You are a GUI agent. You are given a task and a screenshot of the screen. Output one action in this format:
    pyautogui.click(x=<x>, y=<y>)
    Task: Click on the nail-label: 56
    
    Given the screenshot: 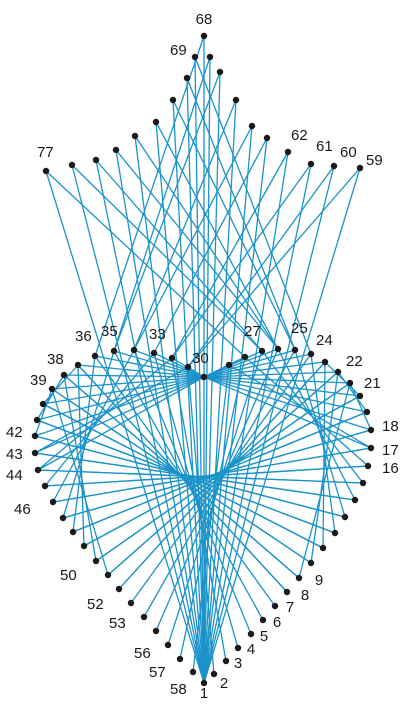 What is the action you would take?
    pyautogui.click(x=142, y=653)
    